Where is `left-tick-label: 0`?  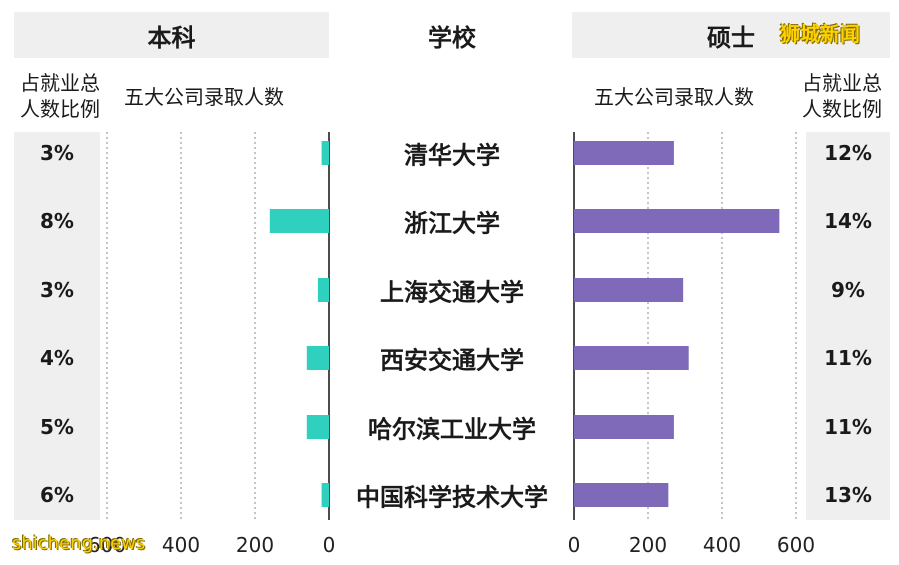 left-tick-label: 0 is located at coordinates (329, 545).